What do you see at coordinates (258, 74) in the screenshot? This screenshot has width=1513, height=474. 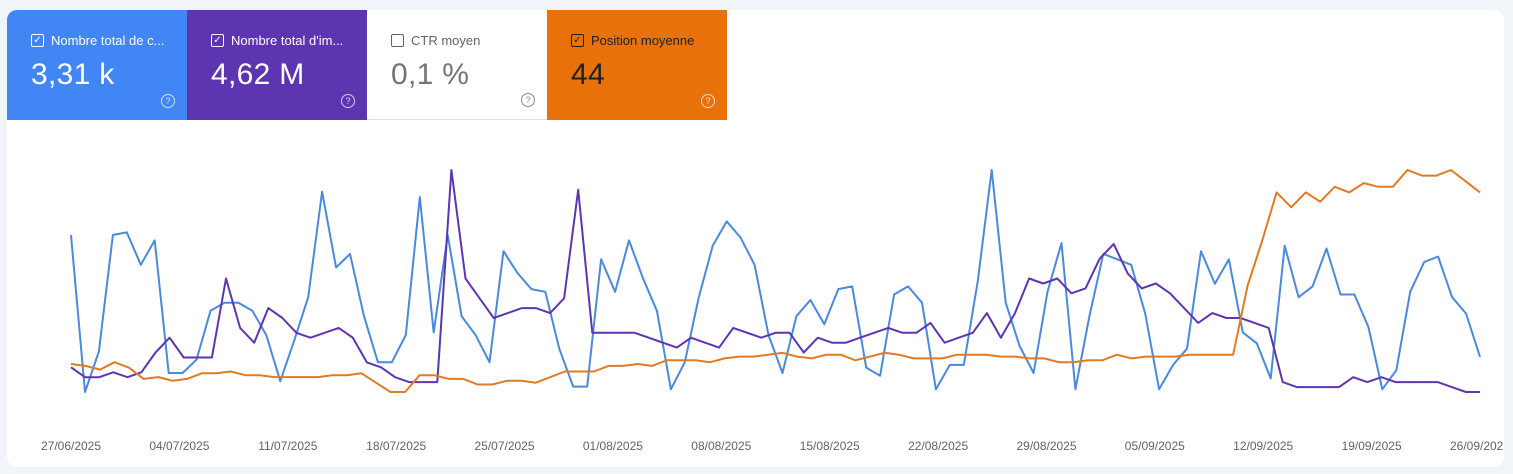 I see `metric-value: 4,62 M` at bounding box center [258, 74].